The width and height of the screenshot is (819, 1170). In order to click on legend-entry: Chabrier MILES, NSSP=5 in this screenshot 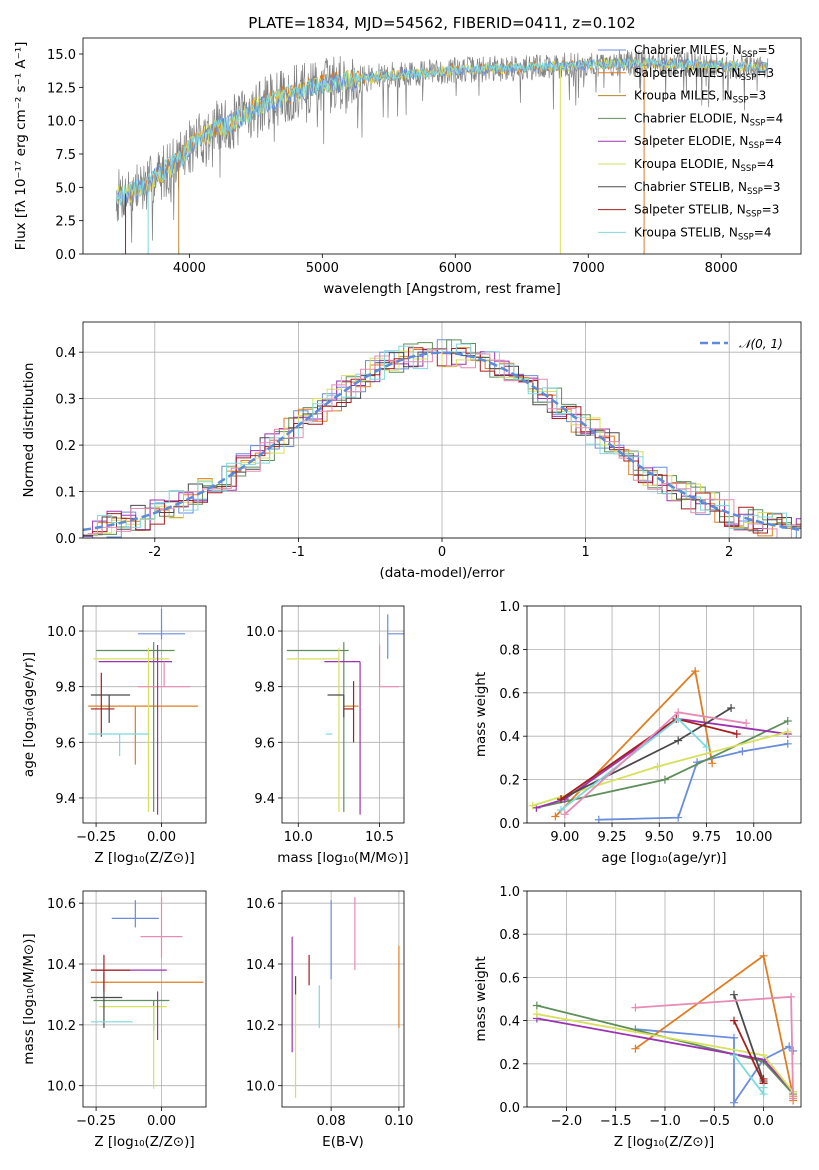, I will do `click(704, 51)`.